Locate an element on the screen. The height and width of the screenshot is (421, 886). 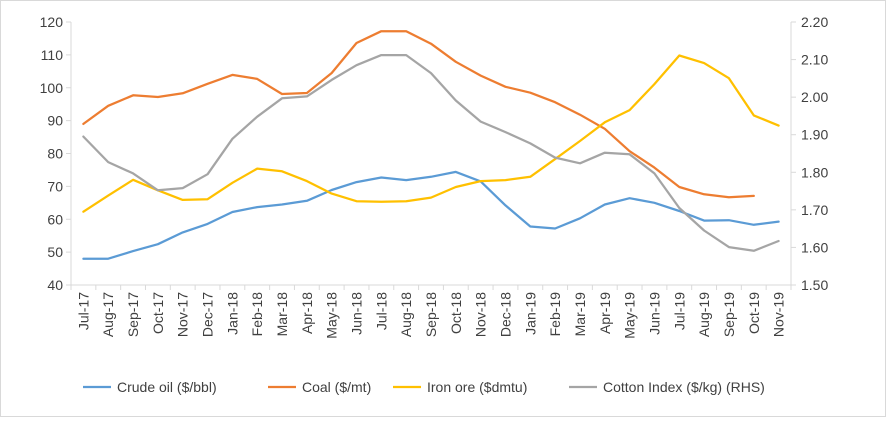
y-left-tick-label: 90 is located at coordinates (55, 121).